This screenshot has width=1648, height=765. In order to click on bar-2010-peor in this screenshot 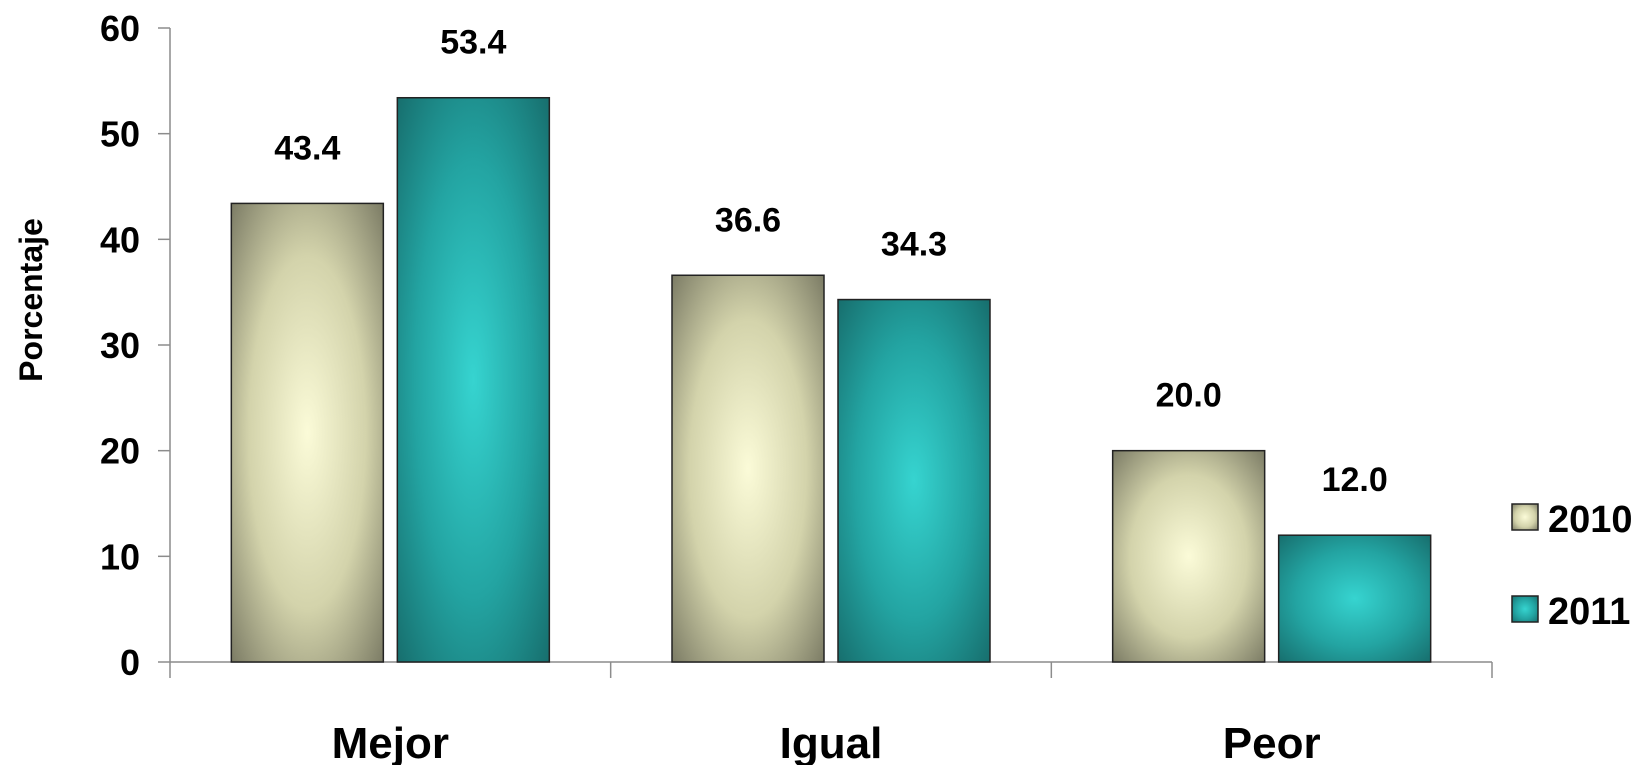, I will do `click(1188, 556)`.